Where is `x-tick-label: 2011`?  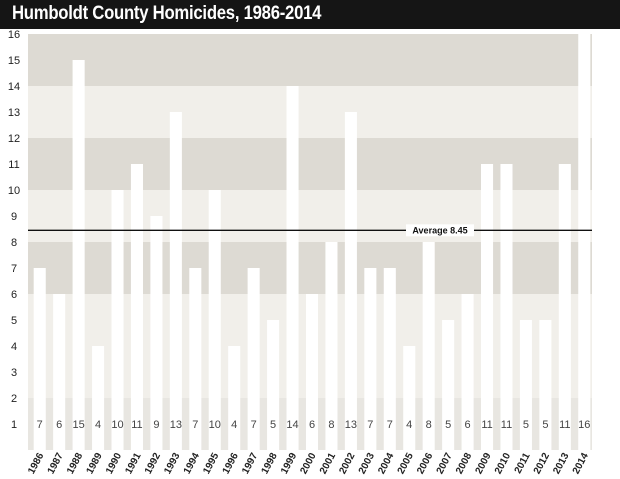 x-tick-label: 2011 is located at coordinates (523, 463).